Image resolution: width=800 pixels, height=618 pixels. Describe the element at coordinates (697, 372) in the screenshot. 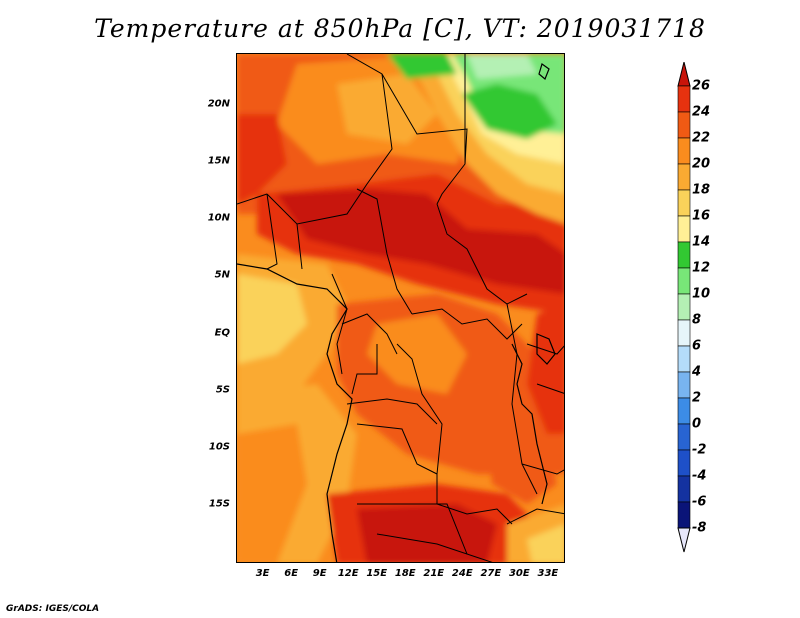

I see `colorbar-level-label: 4` at that location.